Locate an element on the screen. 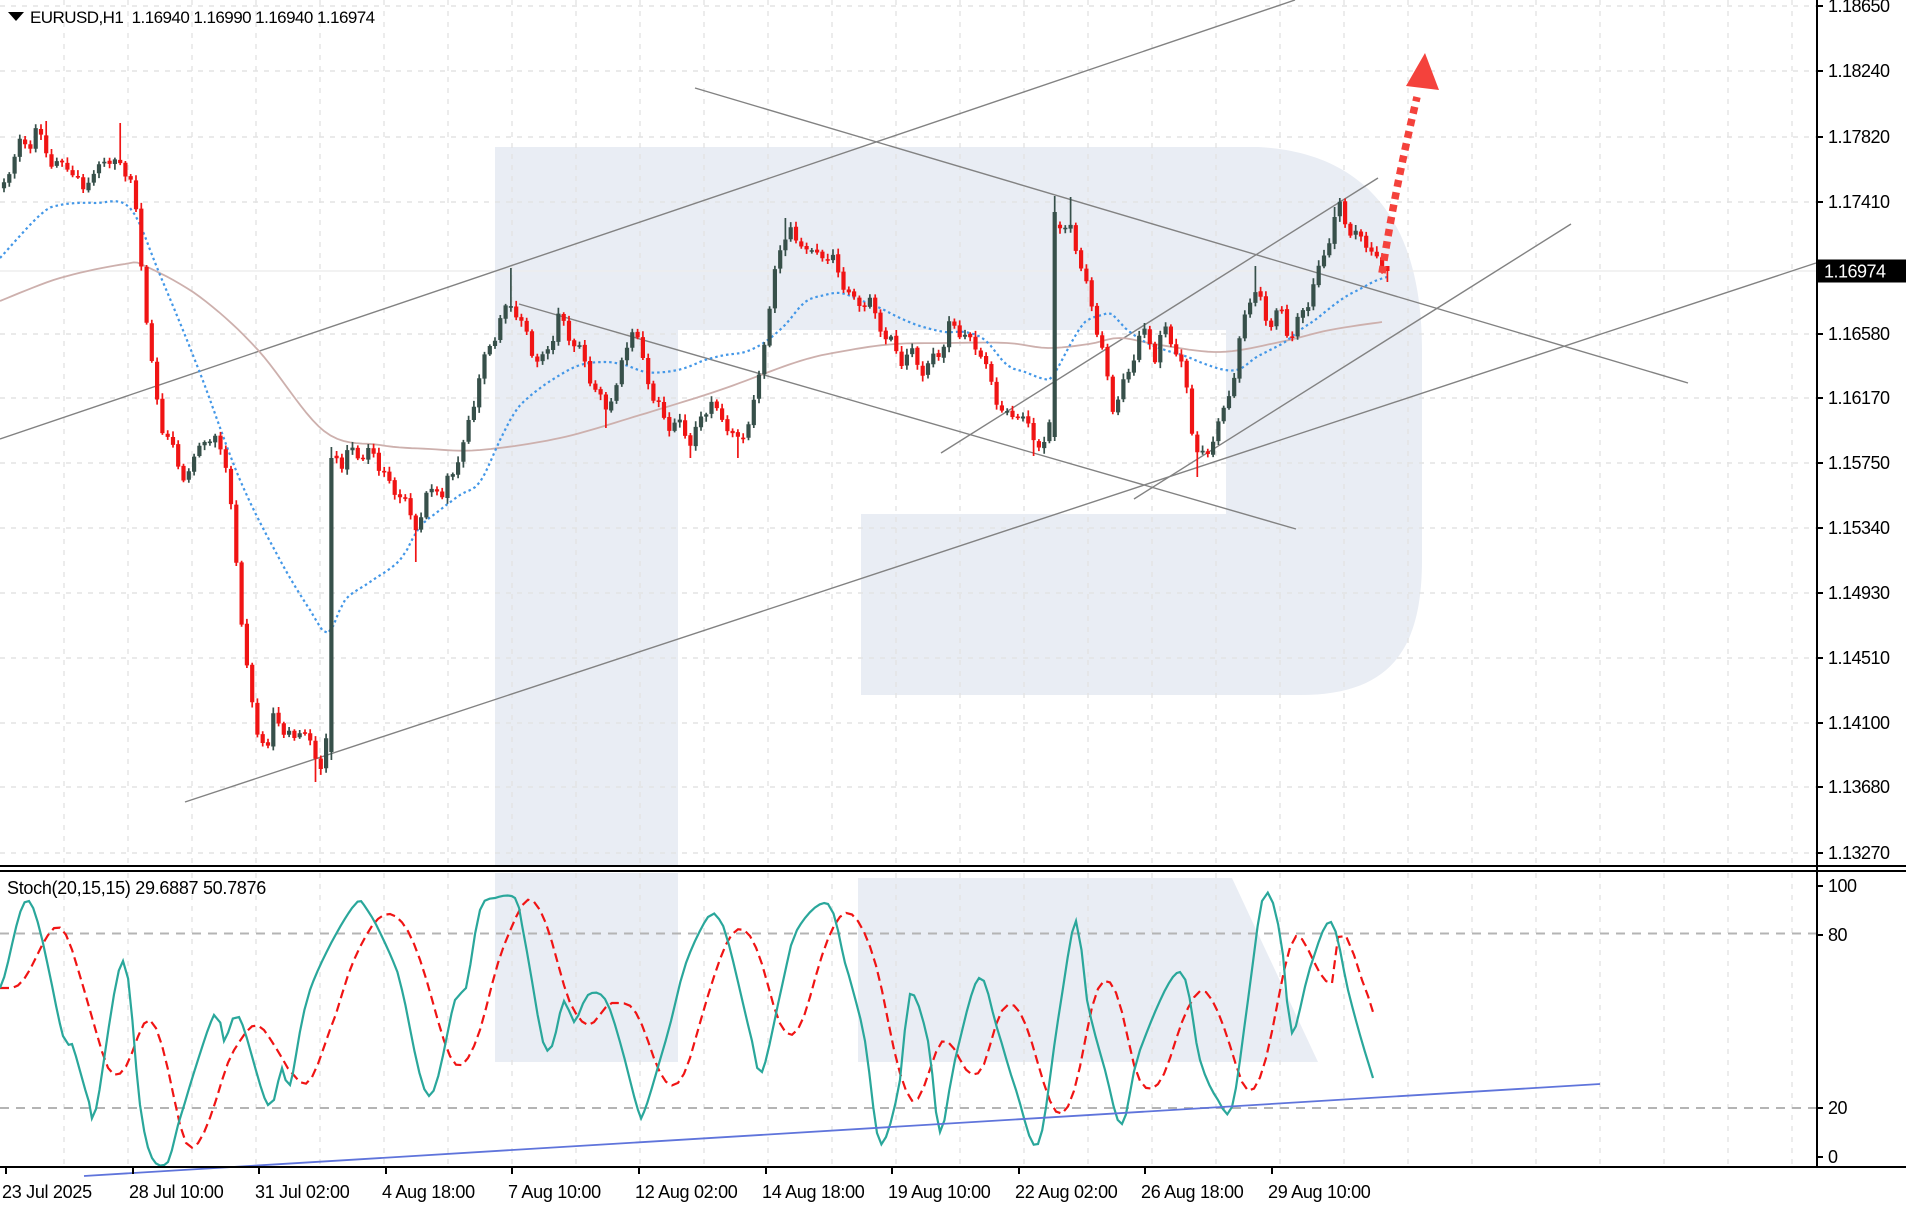 This screenshot has width=1906, height=1214. svg-text: 20 is located at coordinates (1838, 1108).